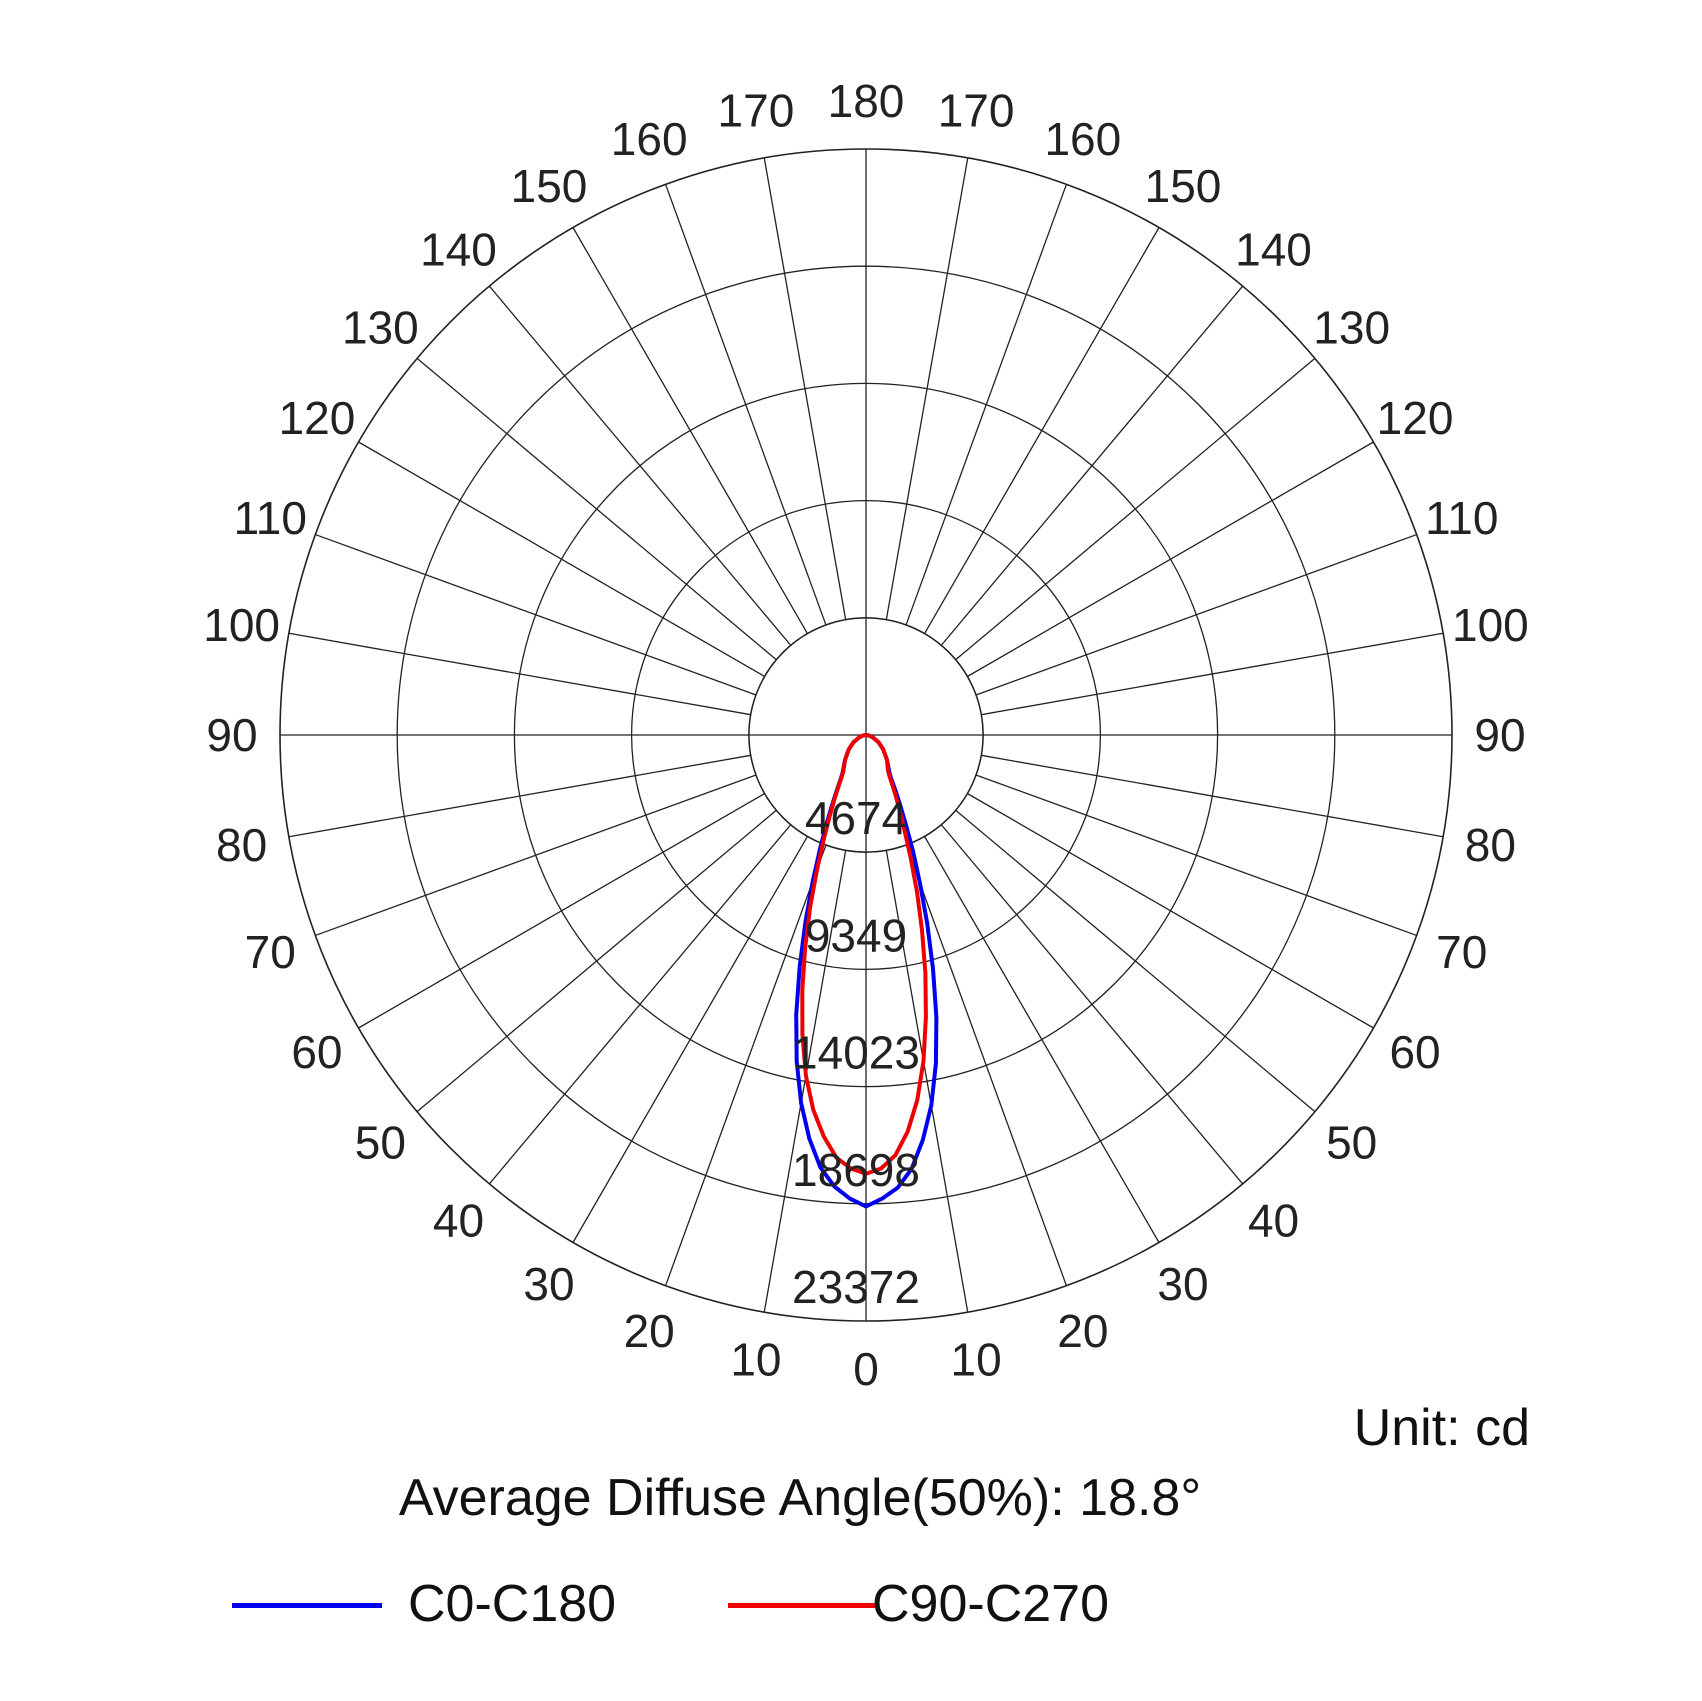 This screenshot has height=1701, width=1702. Describe the element at coordinates (1273, 1221) in the screenshot. I see `angle-label-right-40: 40` at that location.